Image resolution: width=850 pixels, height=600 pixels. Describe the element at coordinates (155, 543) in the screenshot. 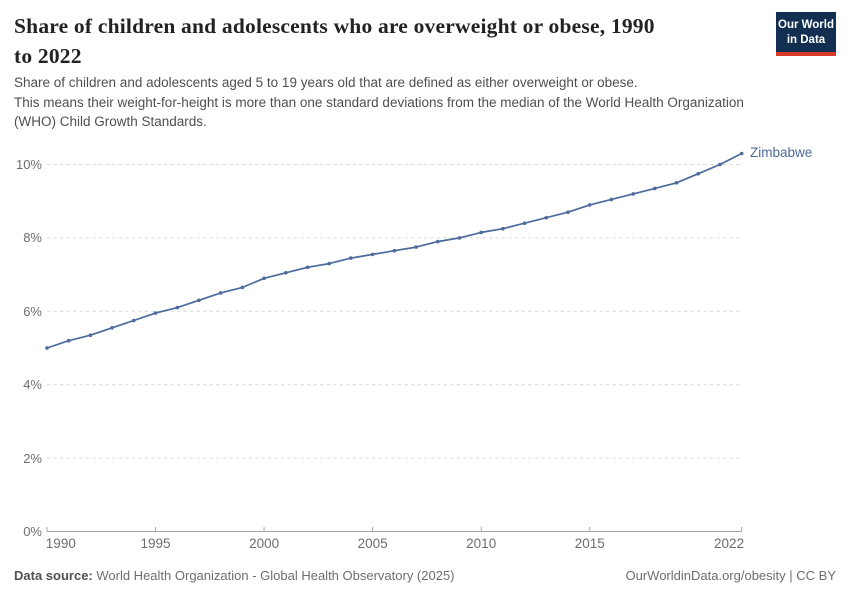

I see `x-axis-tick-label: 1995` at that location.